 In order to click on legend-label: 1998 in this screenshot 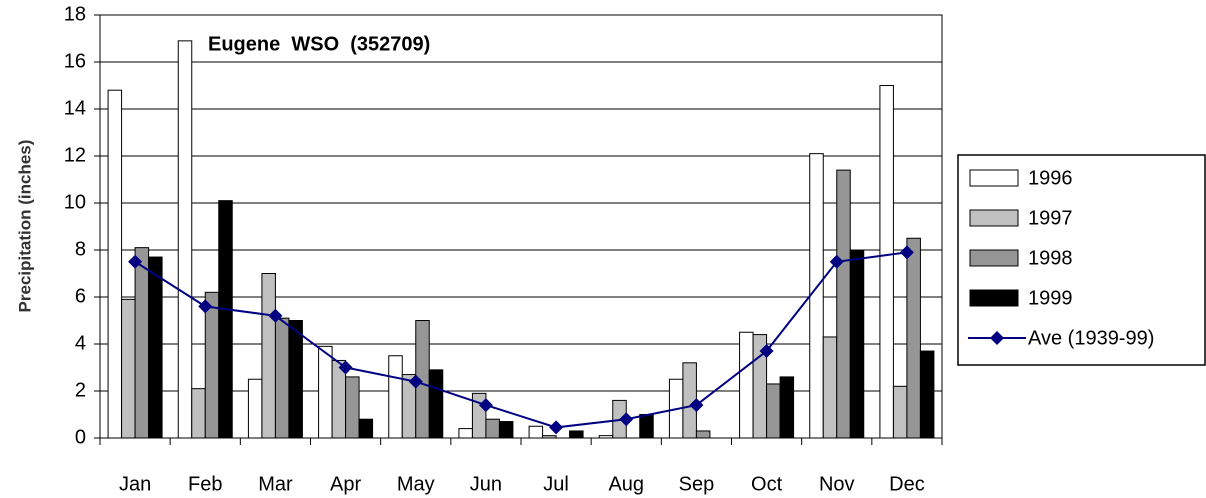, I will do `click(1050, 258)`.